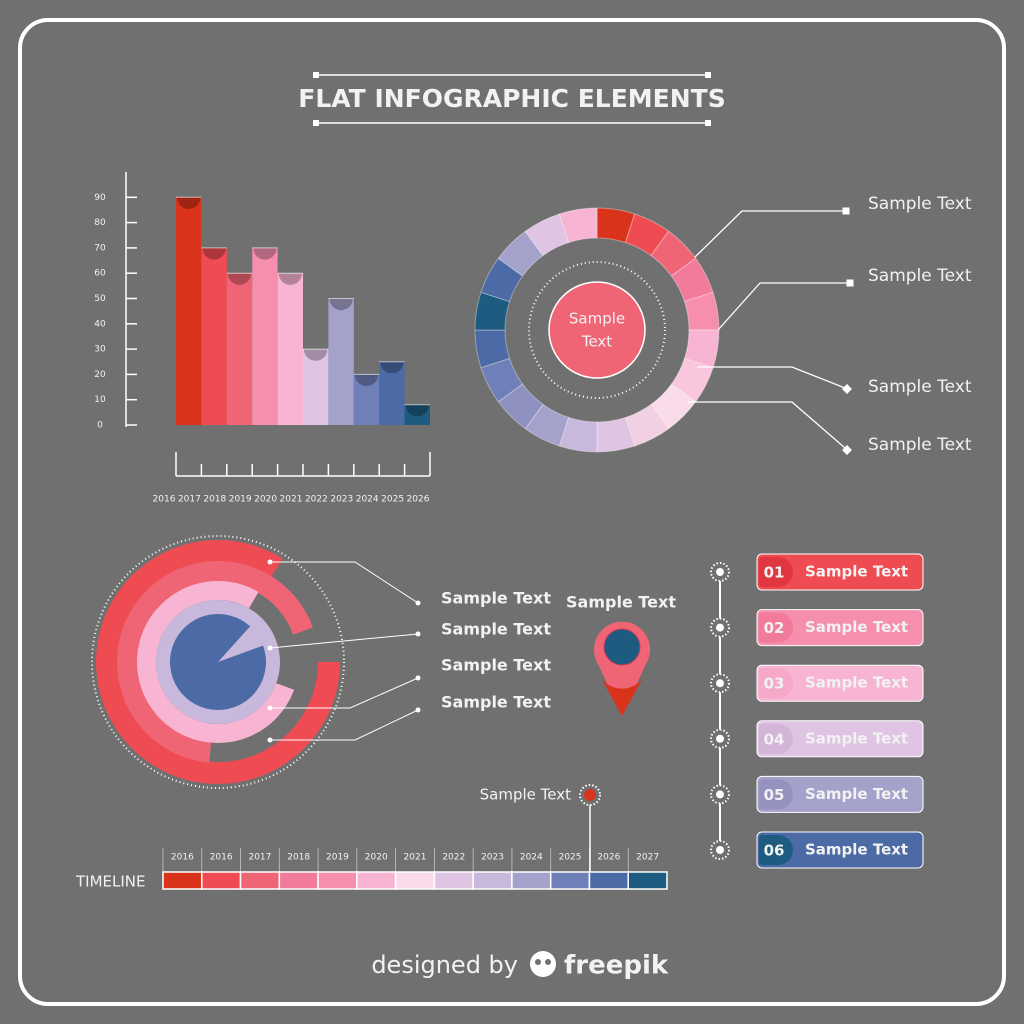 Image resolution: width=1024 pixels, height=1024 pixels. I want to click on timeline-year: 2022, so click(453, 858).